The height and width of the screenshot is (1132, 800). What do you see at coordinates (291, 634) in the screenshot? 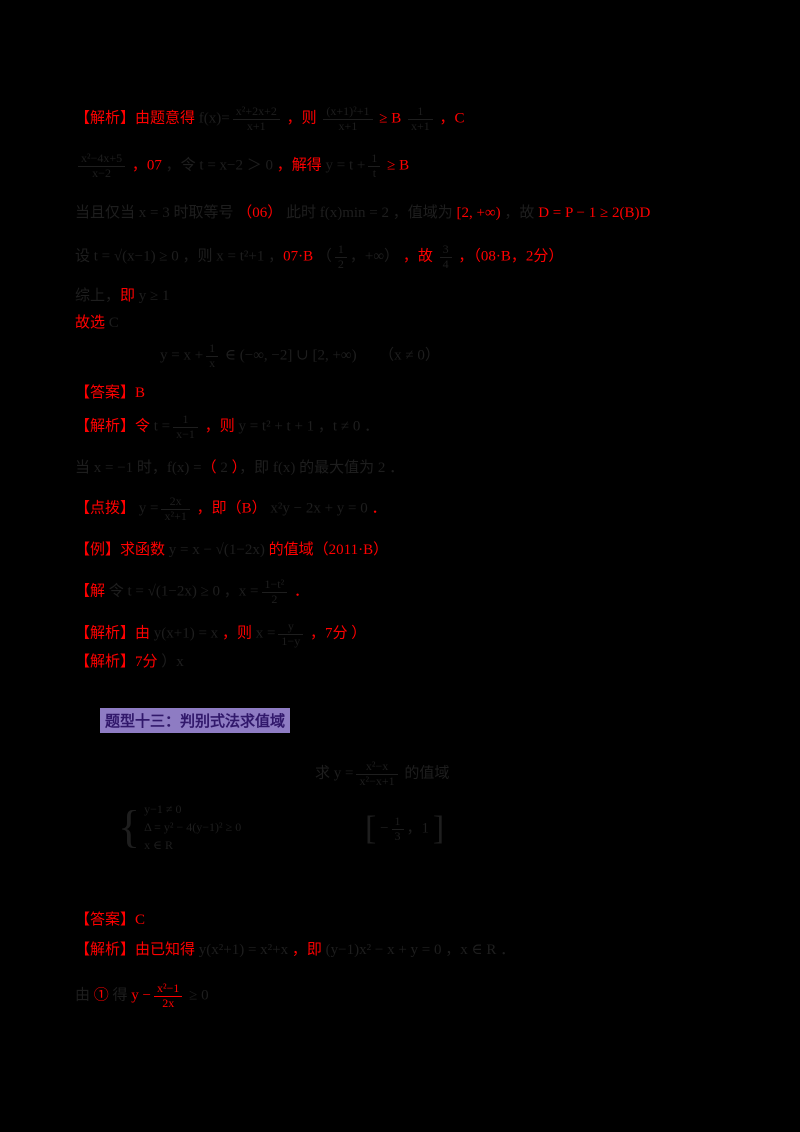
I see `fraction: y 1−y` at bounding box center [291, 634].